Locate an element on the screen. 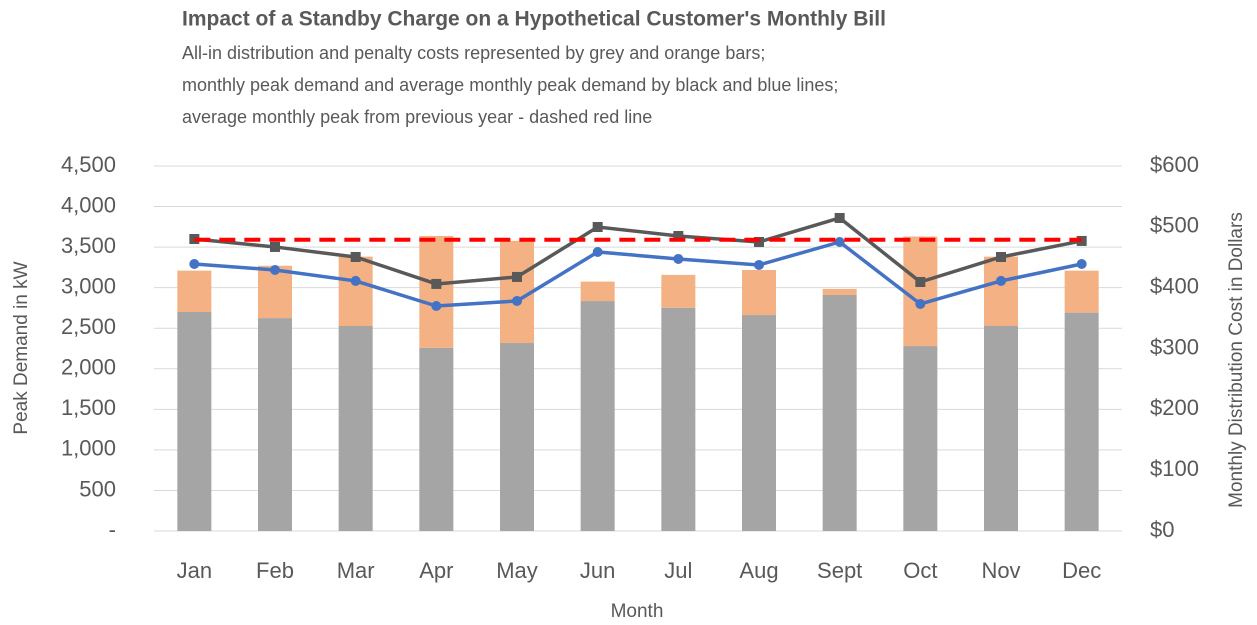  y-tick-label: - is located at coordinates (112, 529).